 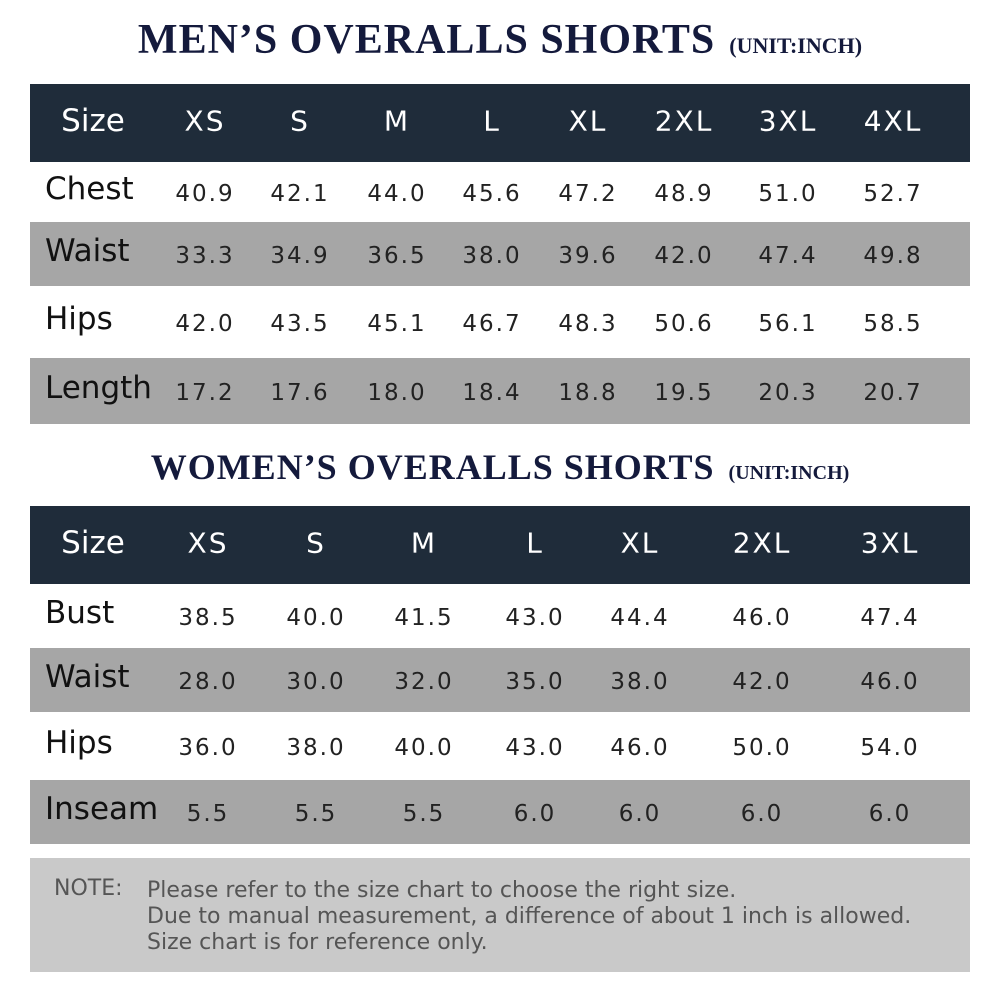 What do you see at coordinates (426, 40) in the screenshot?
I see `men-title: MEN’S OVERALLS SHORTS` at bounding box center [426, 40].